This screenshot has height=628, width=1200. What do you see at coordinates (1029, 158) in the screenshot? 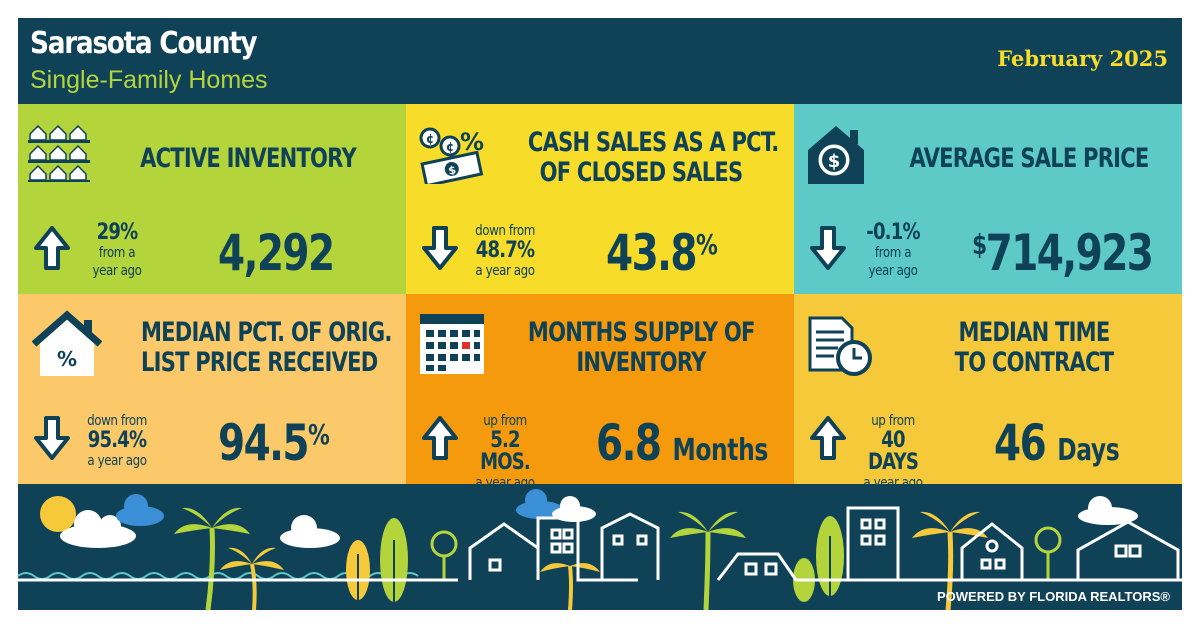
I see `panel-title: AVERAGE SALE PRICE` at bounding box center [1029, 158].